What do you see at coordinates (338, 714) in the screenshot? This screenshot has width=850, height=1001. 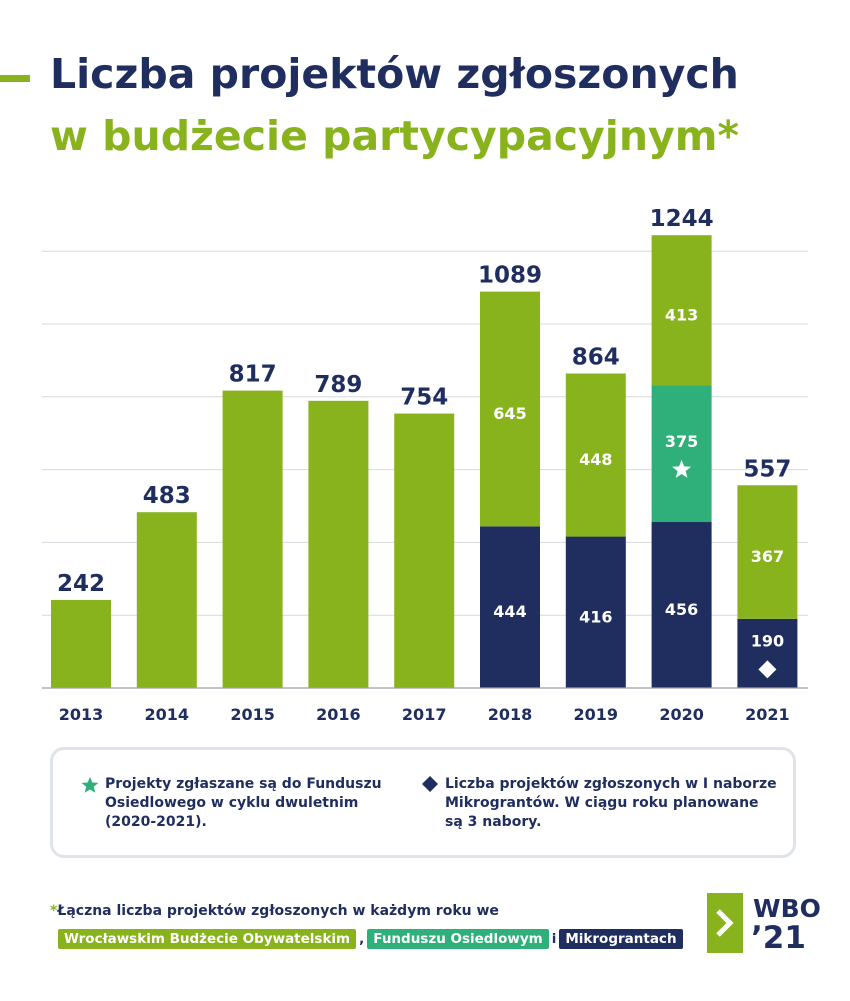 I see `x-tick-label-2016: 2016` at bounding box center [338, 714].